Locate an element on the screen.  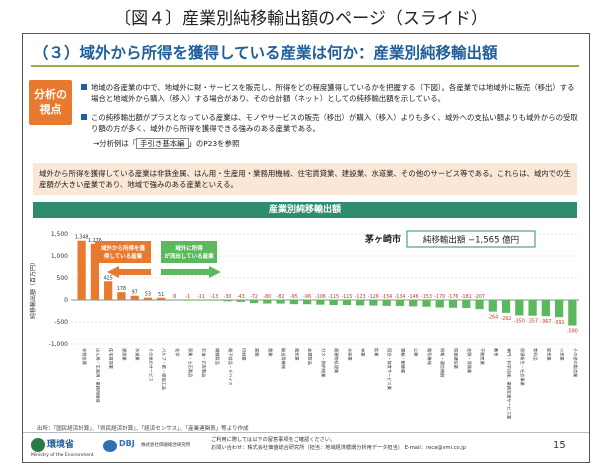
x-tick-label: 住宅賃貸業 is located at coordinates (111, 359).